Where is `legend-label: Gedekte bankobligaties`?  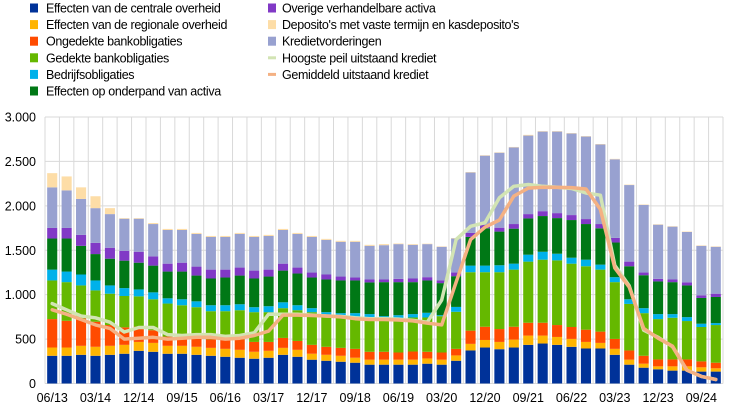 legend-label: Gedekte bankobligaties is located at coordinates (107, 58).